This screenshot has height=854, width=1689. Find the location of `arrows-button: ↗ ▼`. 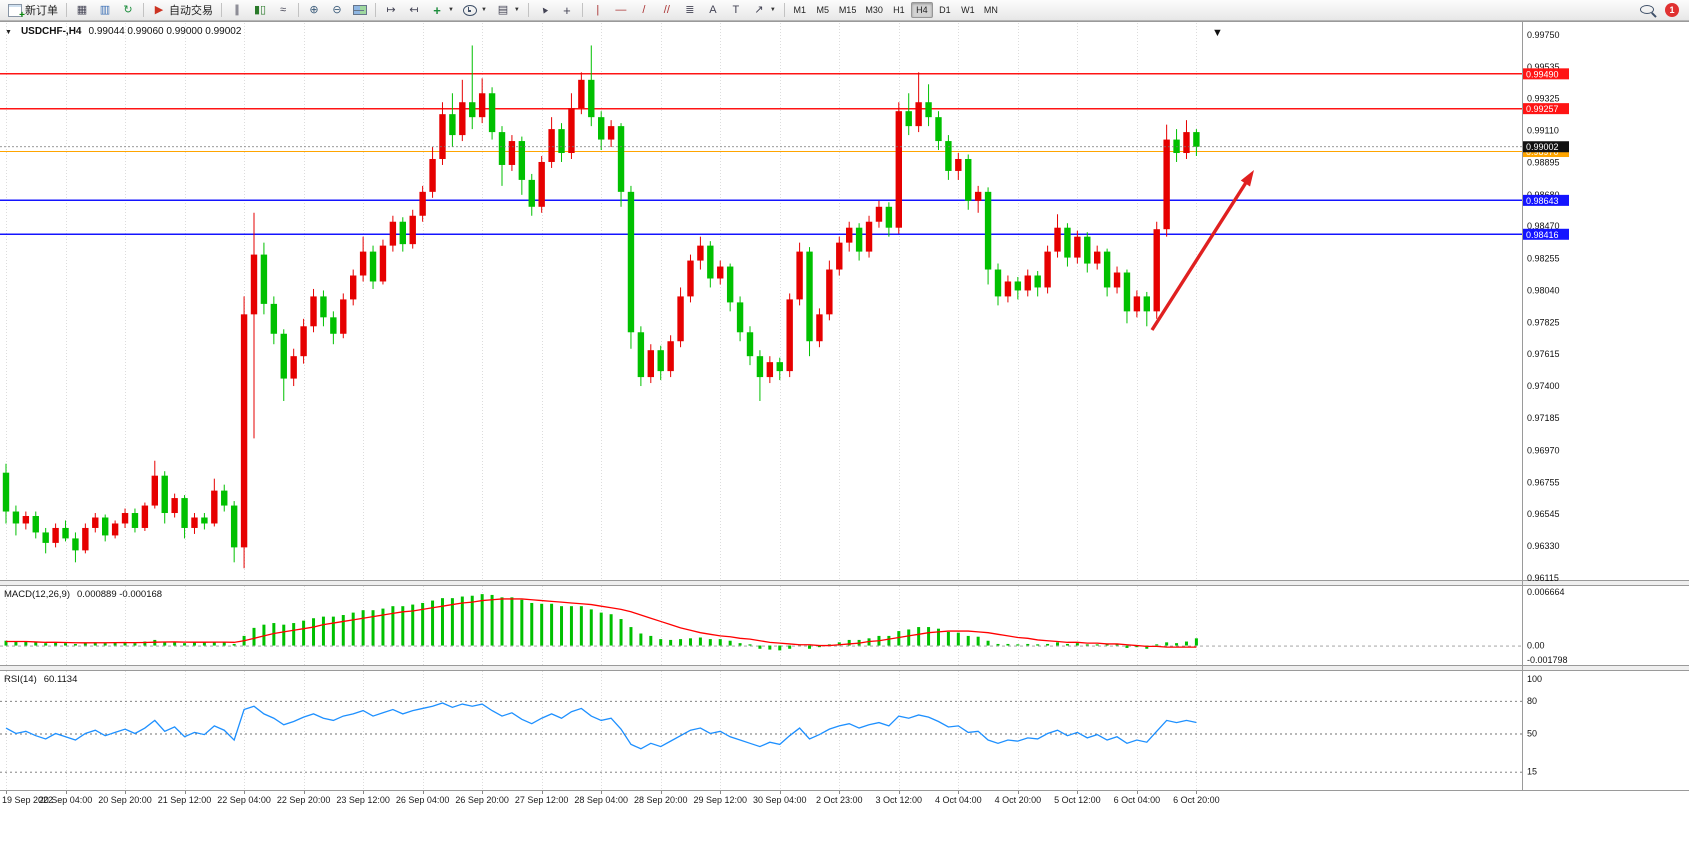

arrows-button: ↗ ▼ is located at coordinates (764, 10).